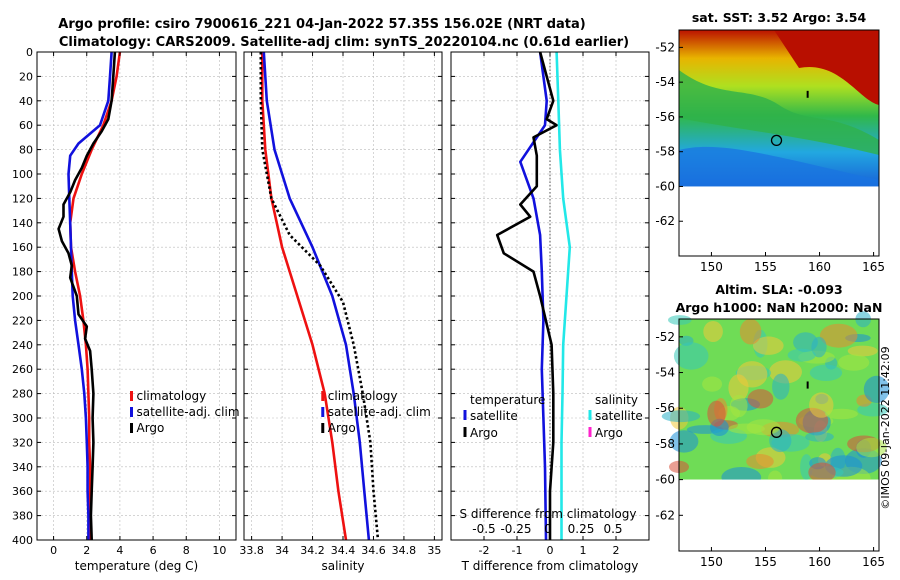  What do you see at coordinates (363, 396) in the screenshot?
I see `legend-entry: climatology` at bounding box center [363, 396].